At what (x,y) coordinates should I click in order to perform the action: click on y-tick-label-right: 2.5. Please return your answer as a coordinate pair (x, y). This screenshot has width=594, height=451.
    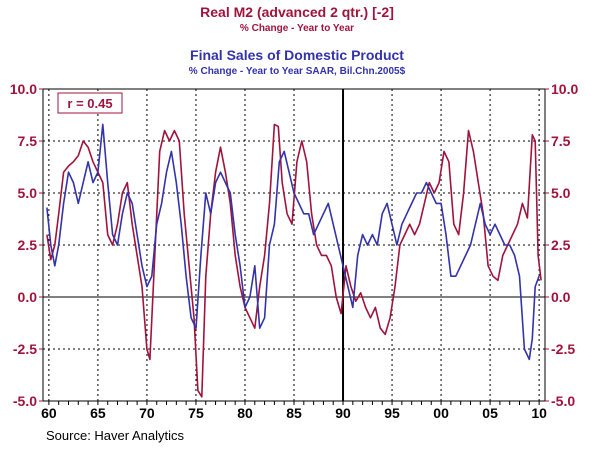
    Looking at the image, I should click on (561, 245).